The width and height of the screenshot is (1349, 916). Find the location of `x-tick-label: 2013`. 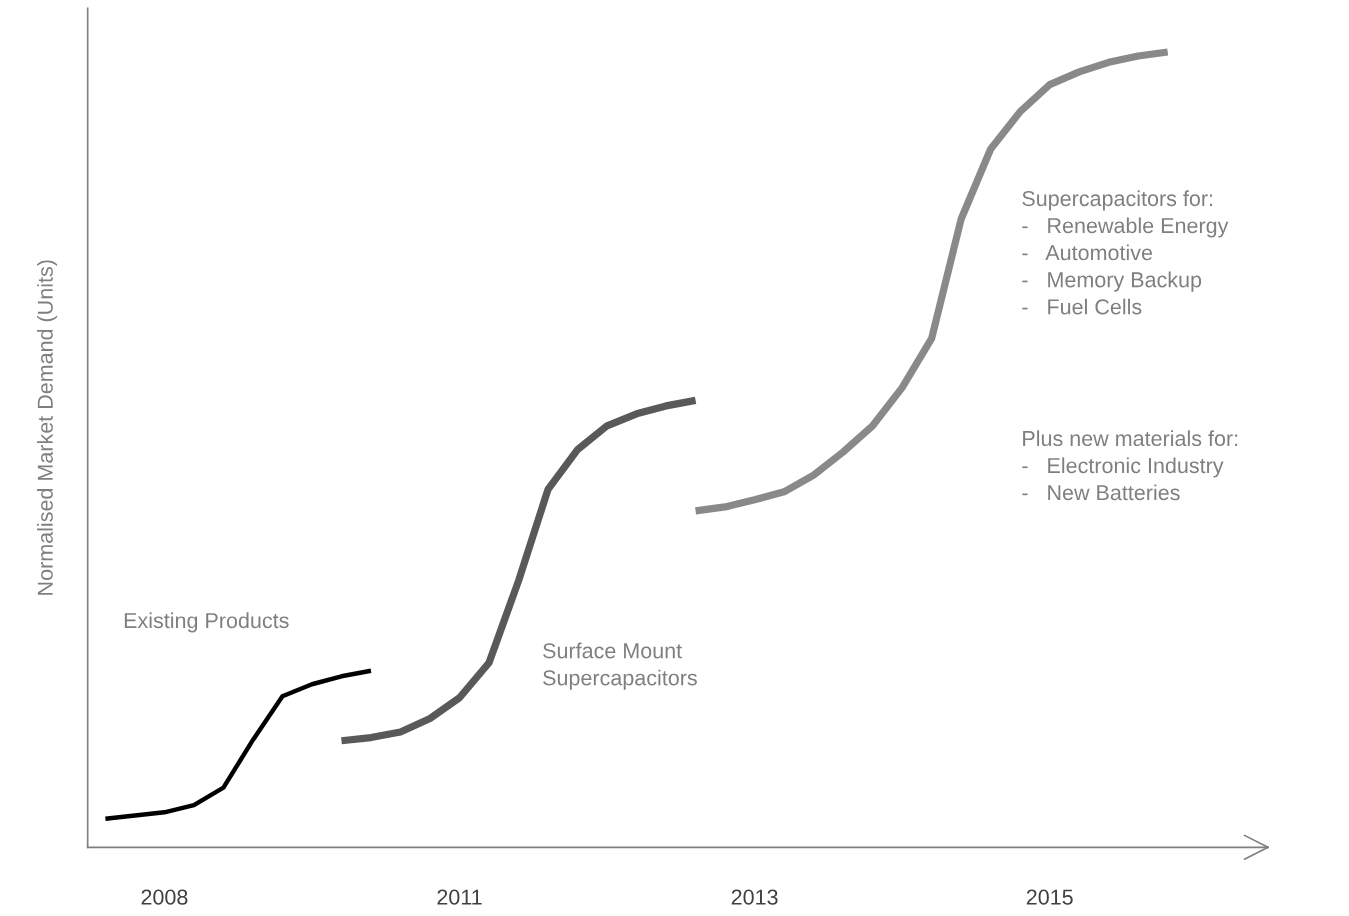

x-tick-label: 2013 is located at coordinates (754, 897).